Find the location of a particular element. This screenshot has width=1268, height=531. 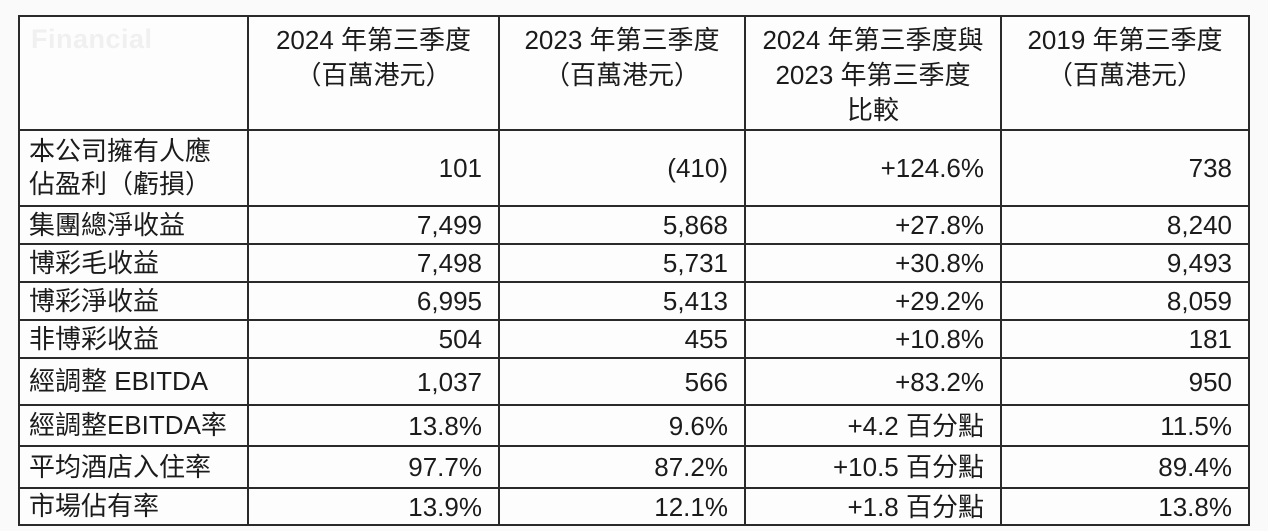

table-row-adjusted-ebitda: 經調整 EBITDA 1,037 566 +83.2% 950 is located at coordinates (634, 381).